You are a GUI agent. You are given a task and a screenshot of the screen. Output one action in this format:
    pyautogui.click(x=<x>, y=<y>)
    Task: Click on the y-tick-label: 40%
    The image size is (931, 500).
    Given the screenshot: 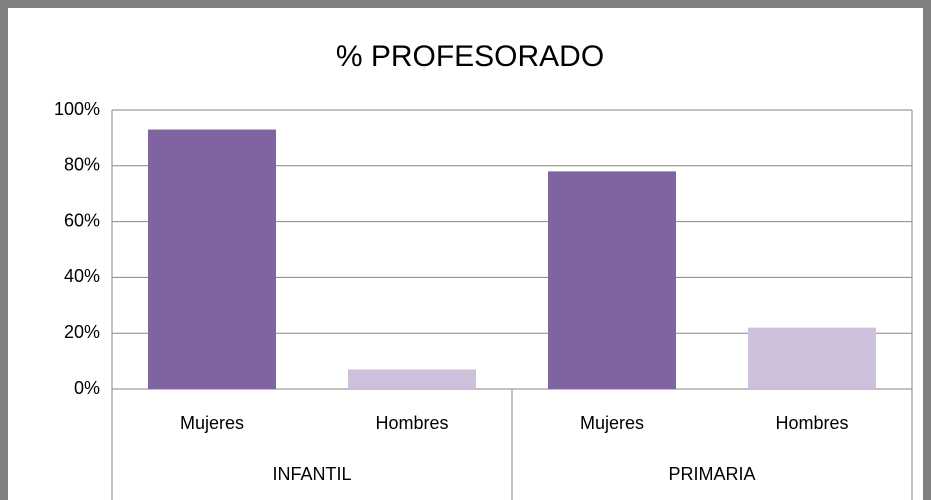 What is the action you would take?
    pyautogui.click(x=82, y=276)
    